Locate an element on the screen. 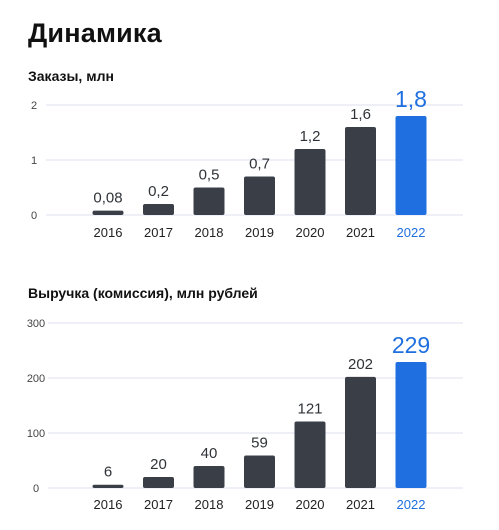  y-tick-label: 1 is located at coordinates (34, 161).